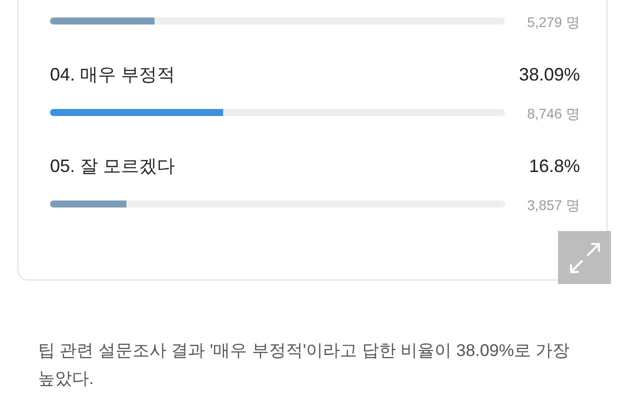  Describe the element at coordinates (304, 364) in the screenshot. I see `text: 팁 관련 설문조사 결과 '매우 부정적'이라고 답한 비율이 38.09%로 가장 높았다.` at that location.